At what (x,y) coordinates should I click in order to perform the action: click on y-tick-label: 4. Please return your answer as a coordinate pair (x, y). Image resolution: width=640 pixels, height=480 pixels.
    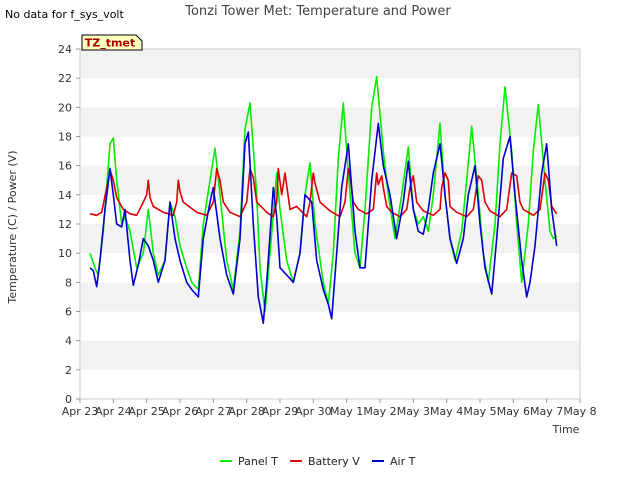
    Looking at the image, I should click on (68, 341).